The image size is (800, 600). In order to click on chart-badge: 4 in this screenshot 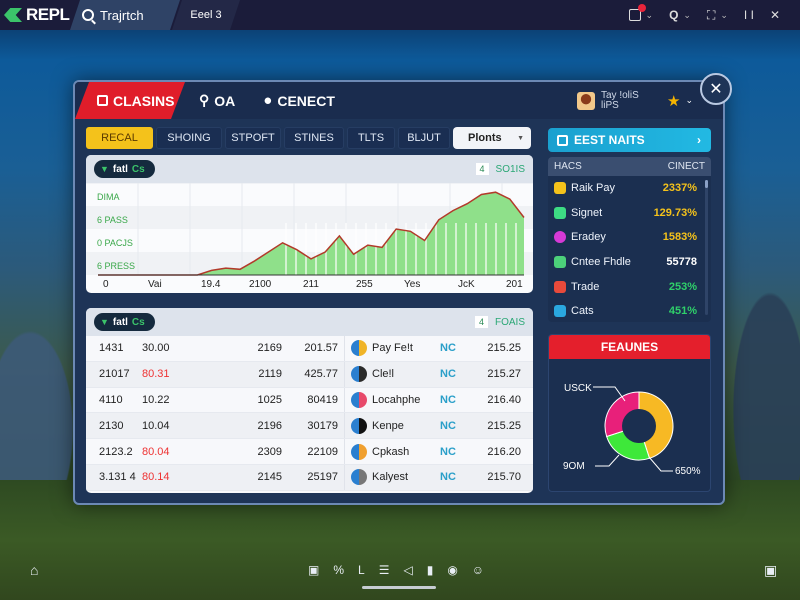, I will do `click(482, 169)`.